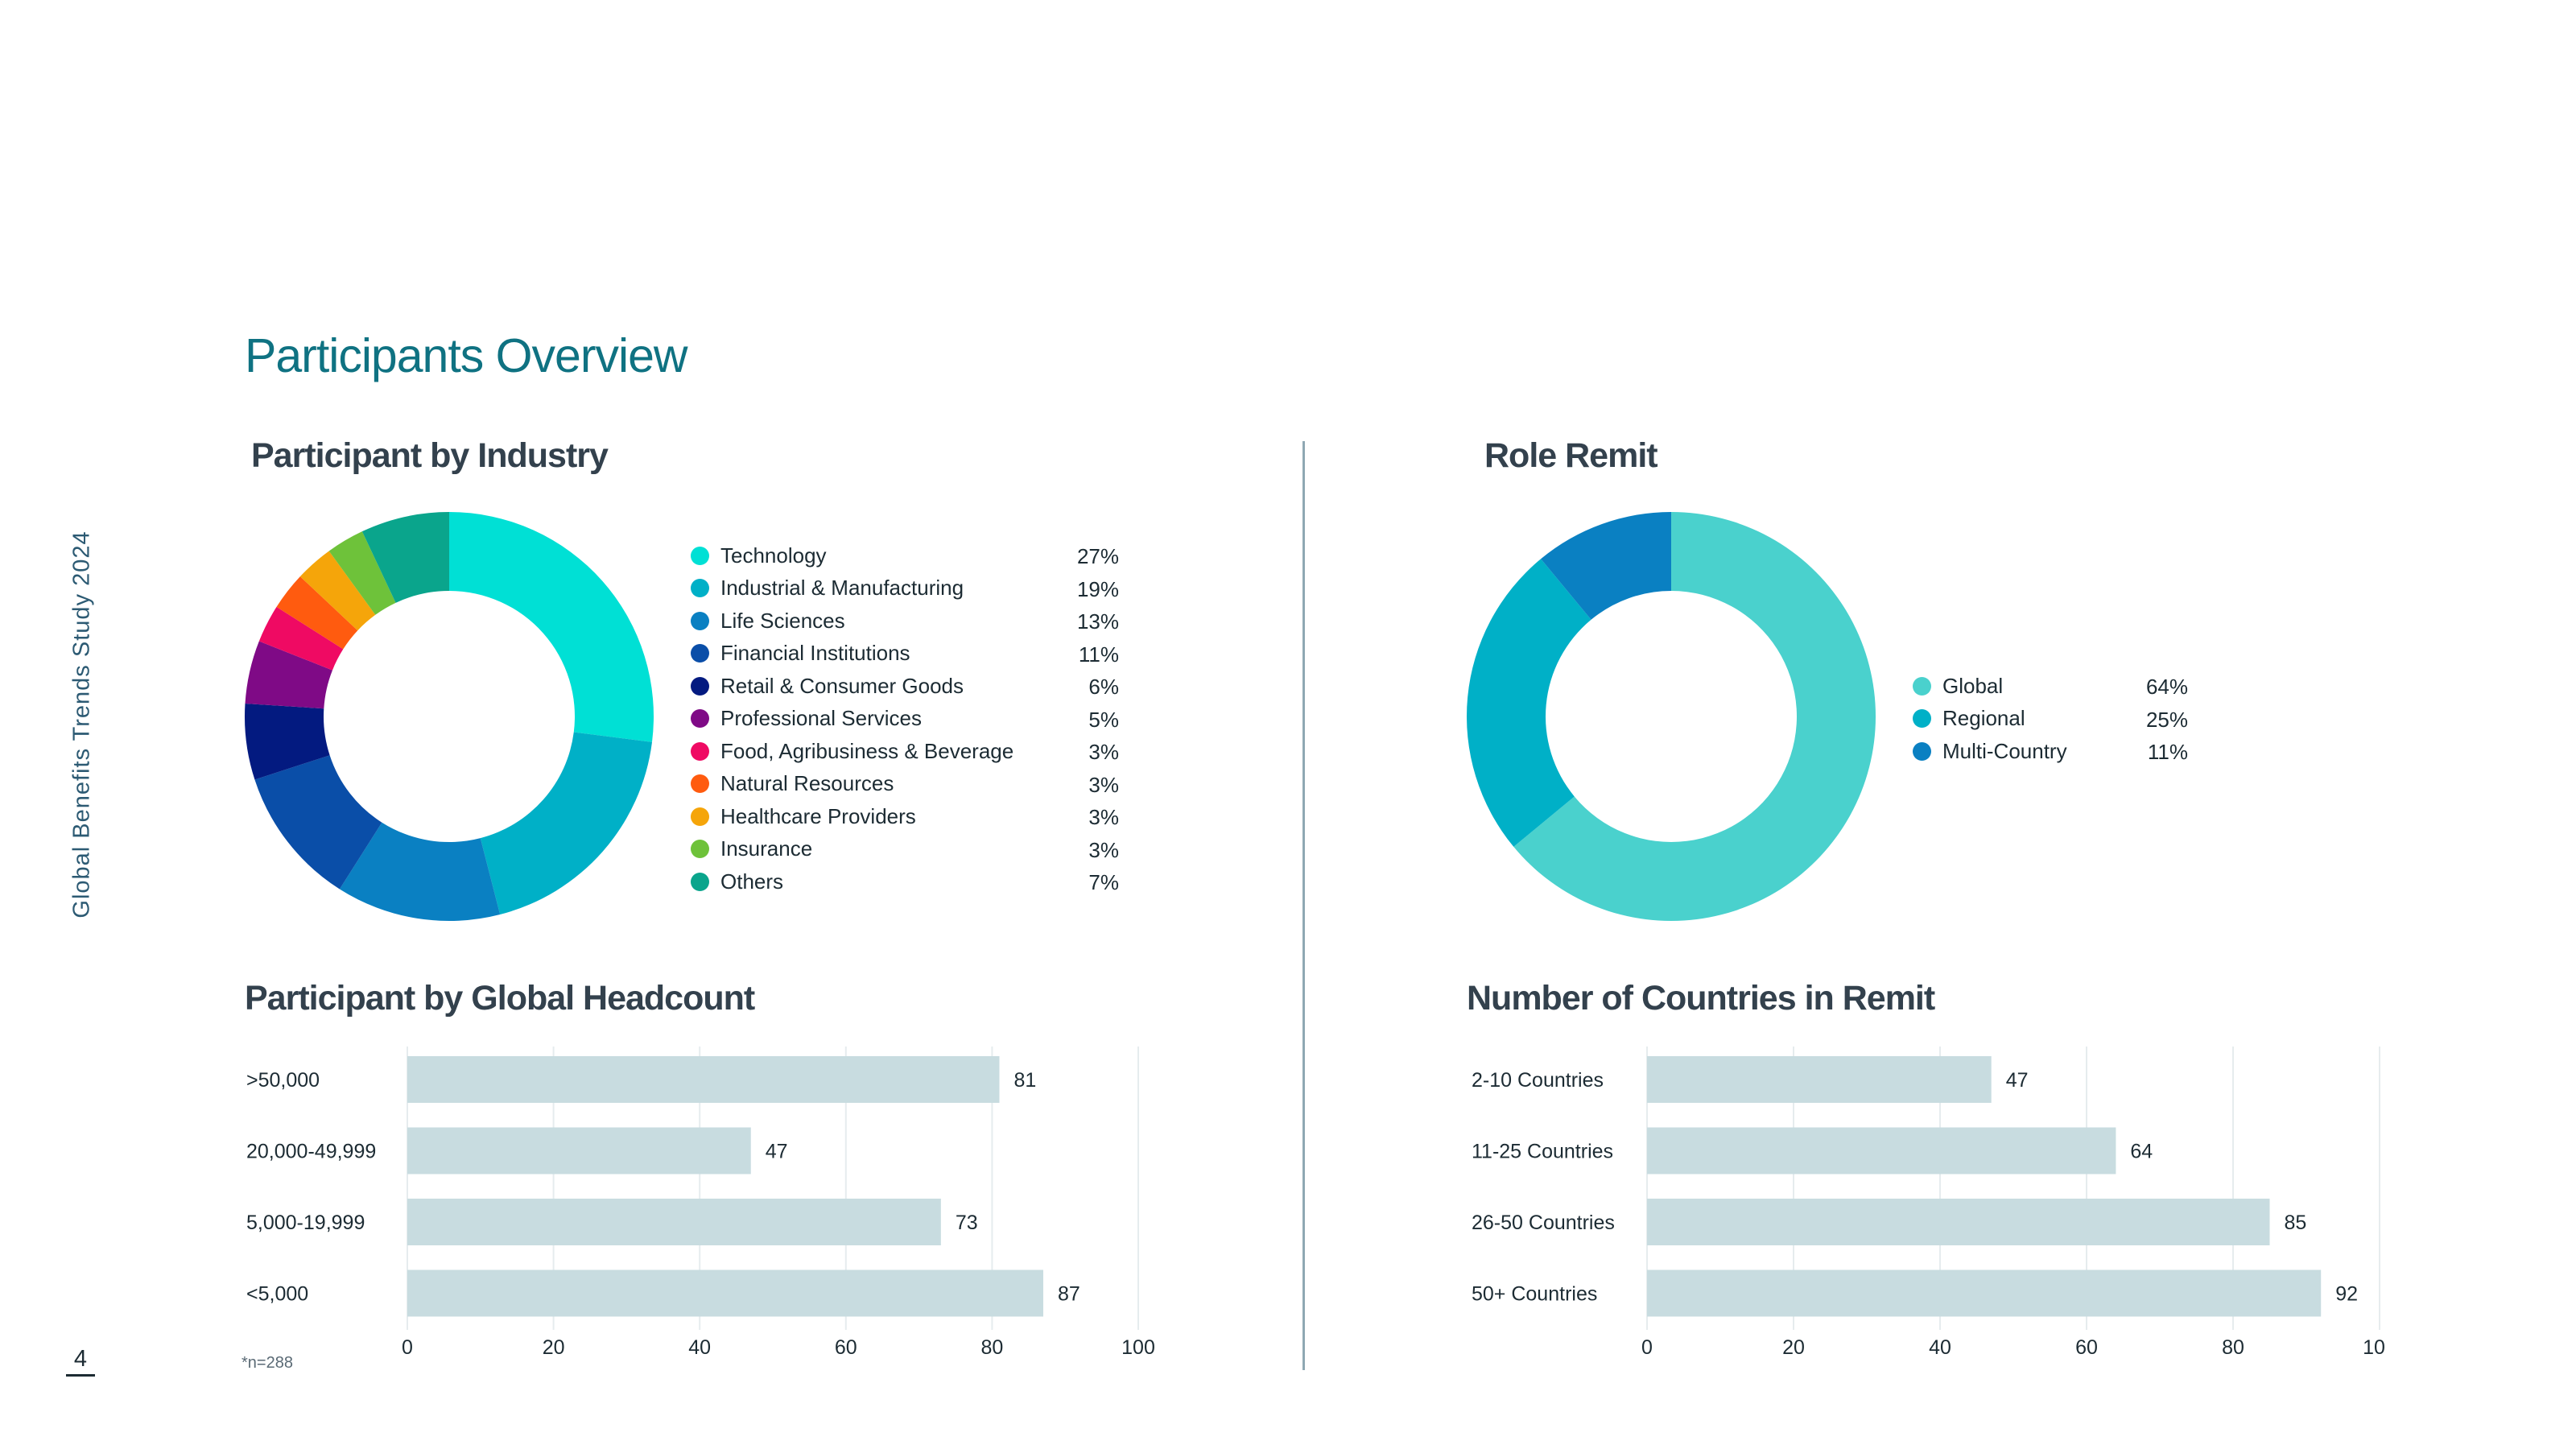 The height and width of the screenshot is (1449, 2576). I want to click on role-remit-donut-slices, so click(1671, 716).